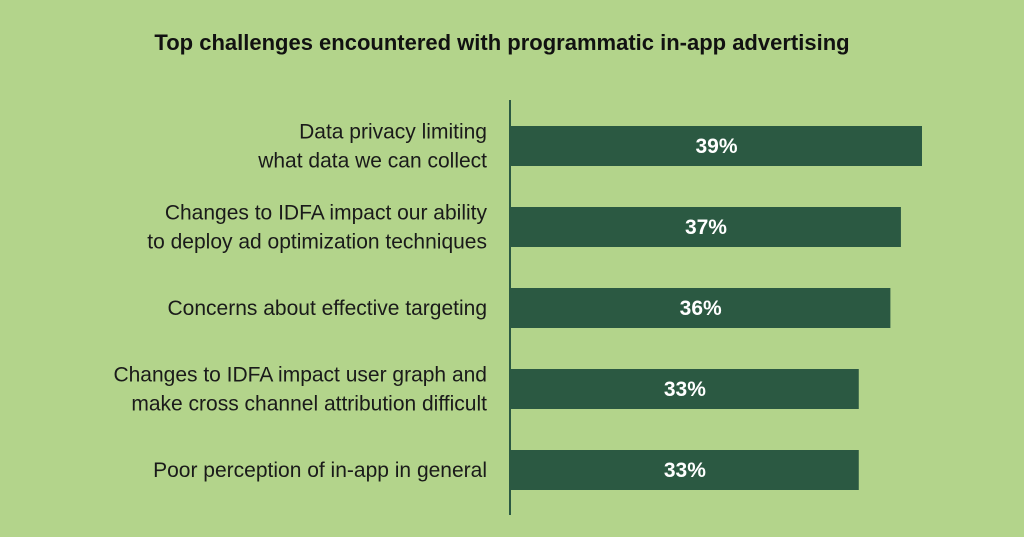  I want to click on category-label-2-line-0: Concerns about effective targeting, so click(327, 308).